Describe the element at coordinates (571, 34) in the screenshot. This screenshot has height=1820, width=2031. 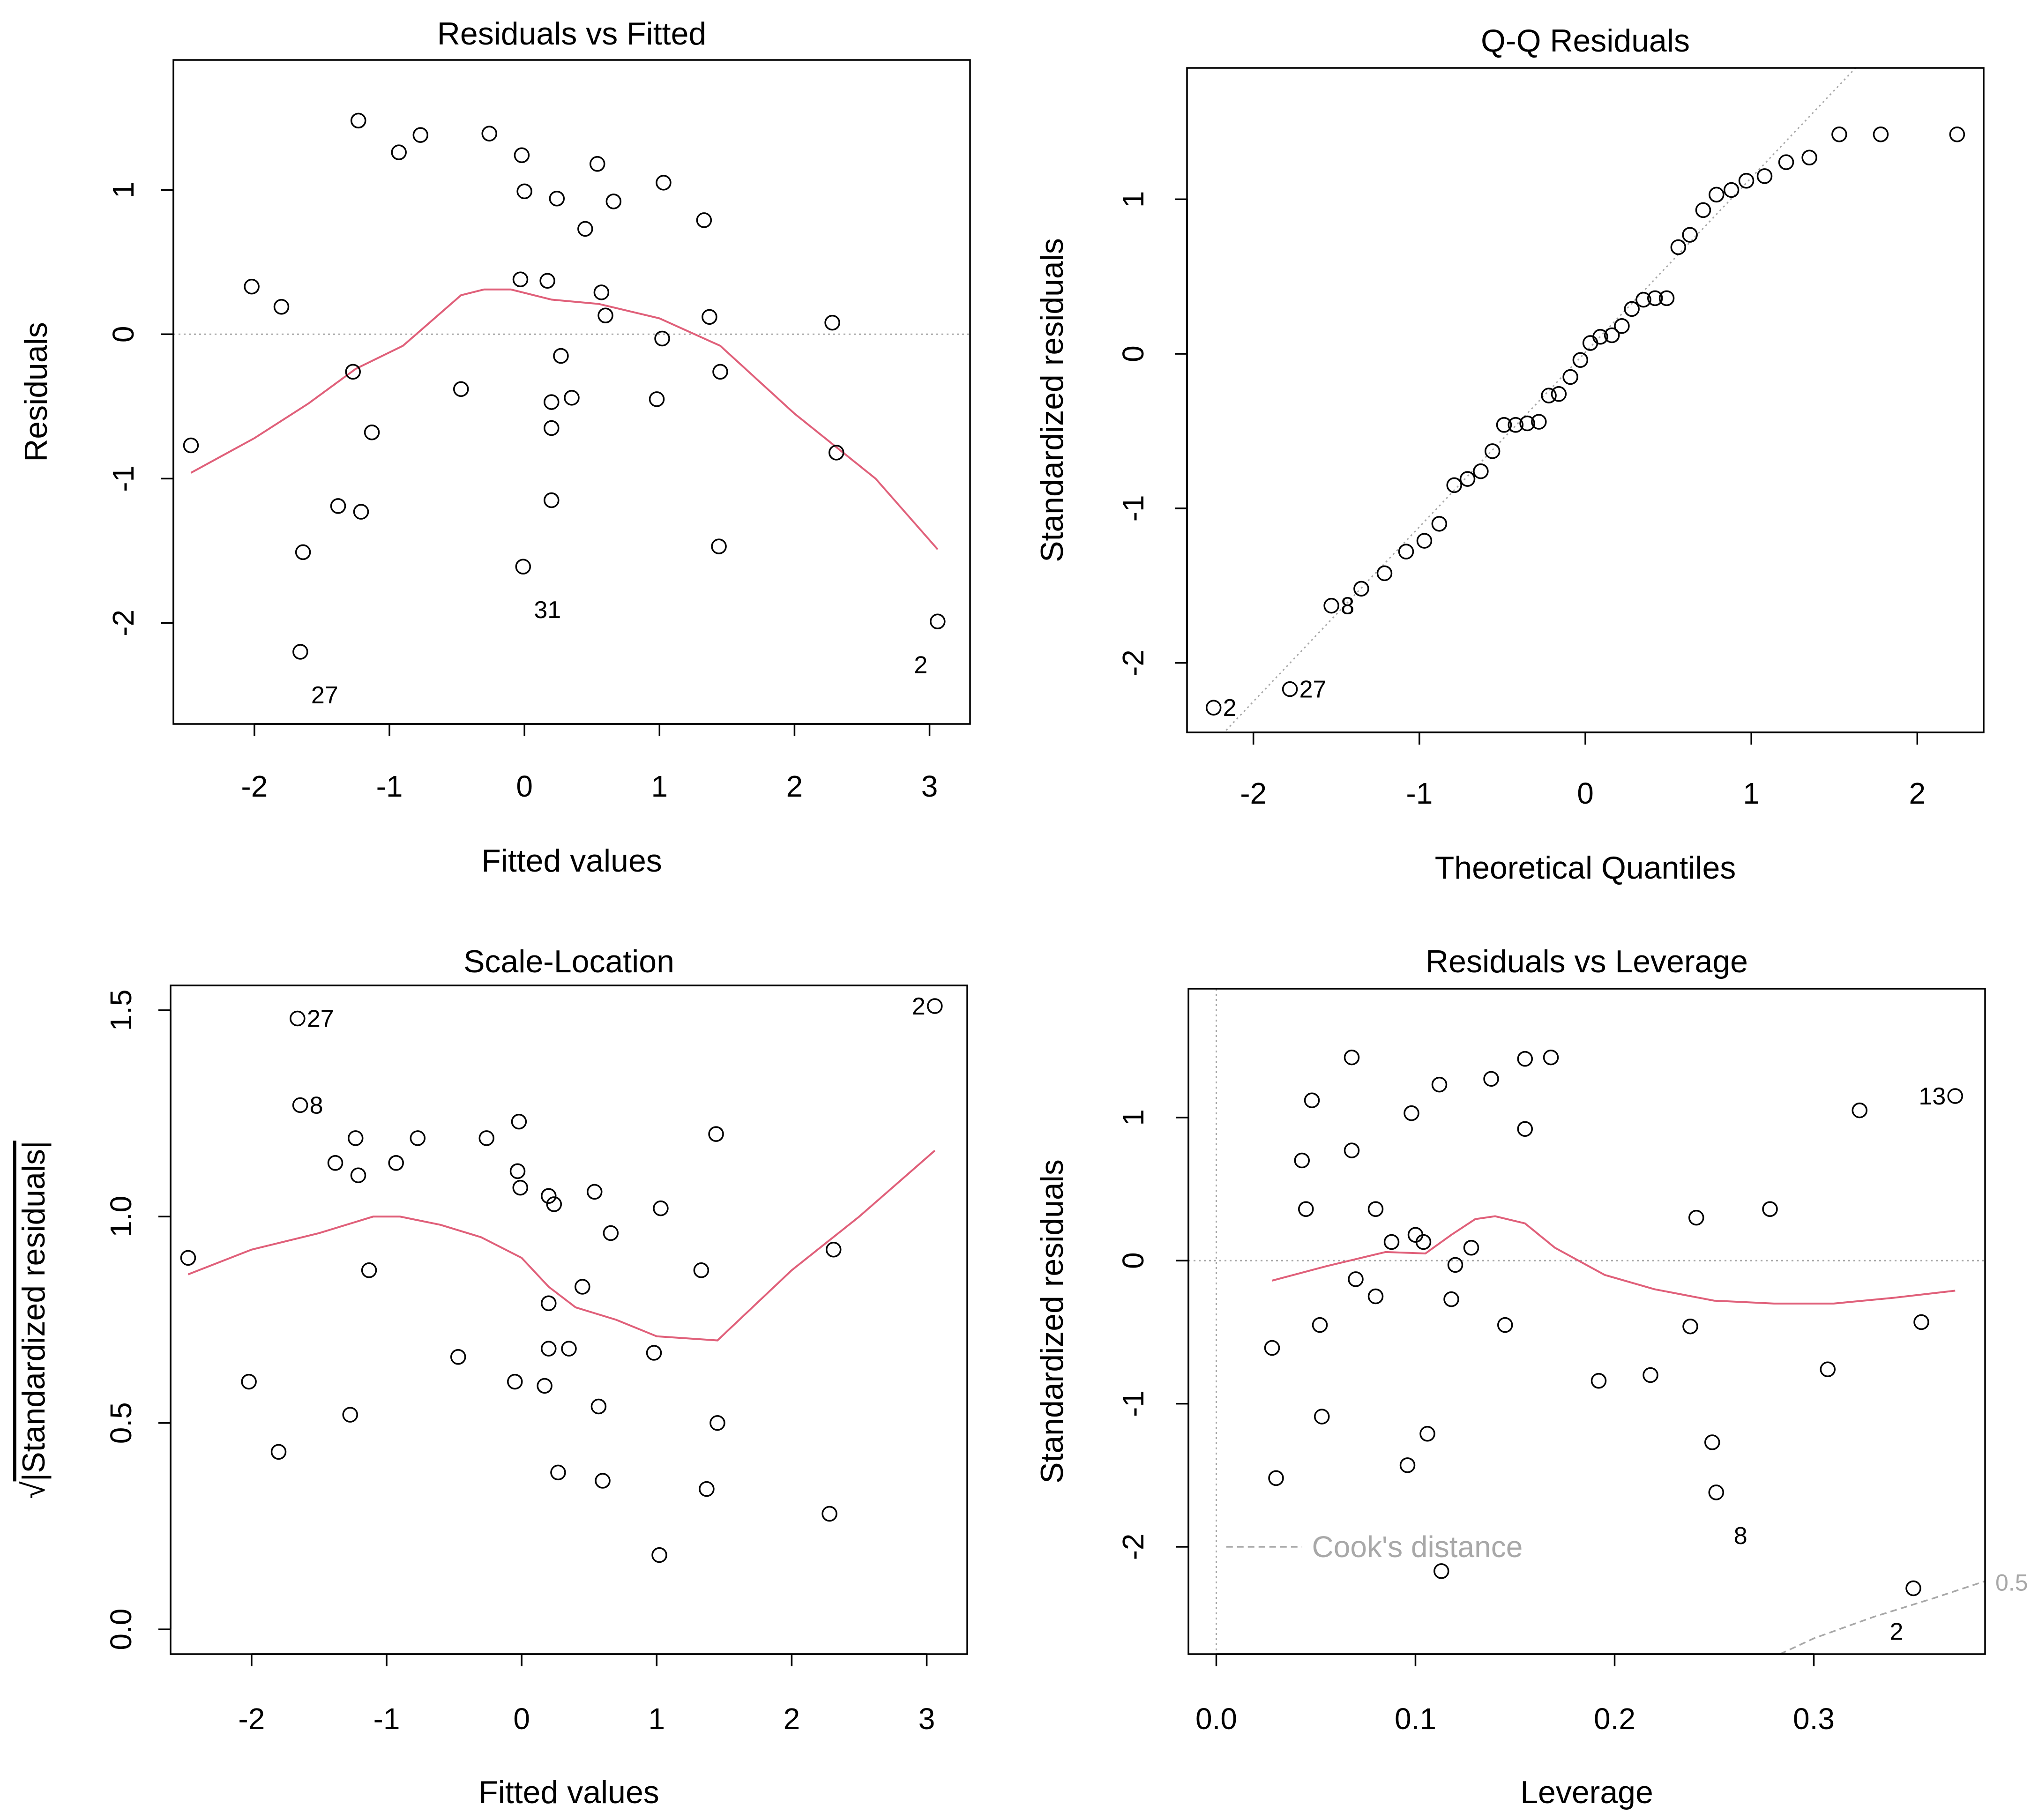
I see `chart-residuals-vs-fitted-title: Residuals vs Fitted` at that location.